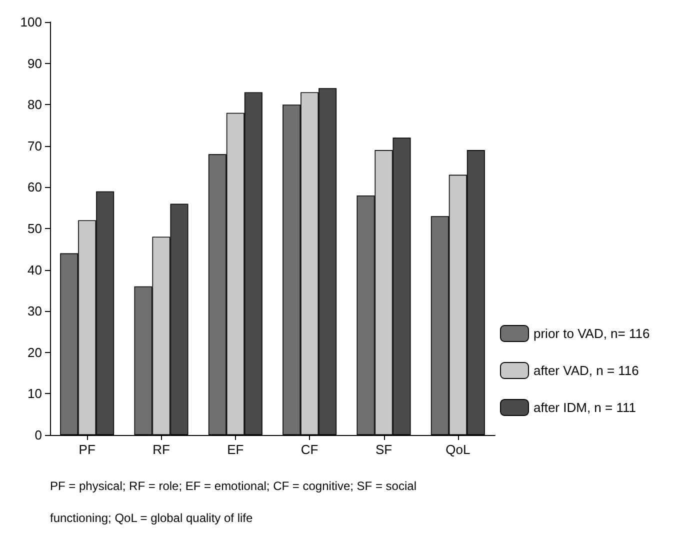 This screenshot has width=675, height=537. I want to click on text: PF = physical; RF = role; EF = emotional; CF = cognitive; SF = social functioning; QoL = global quality of life, so click(233, 502).